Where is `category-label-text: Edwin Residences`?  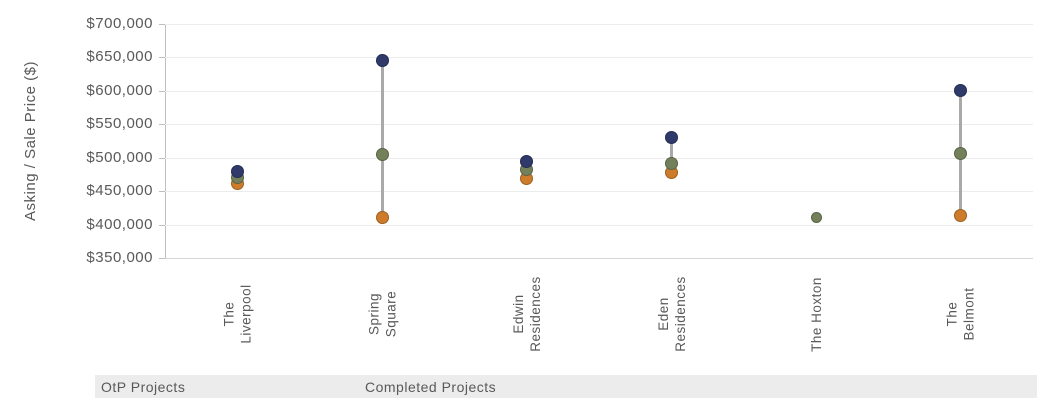
category-label-text: Edwin Residences is located at coordinates (526, 314).